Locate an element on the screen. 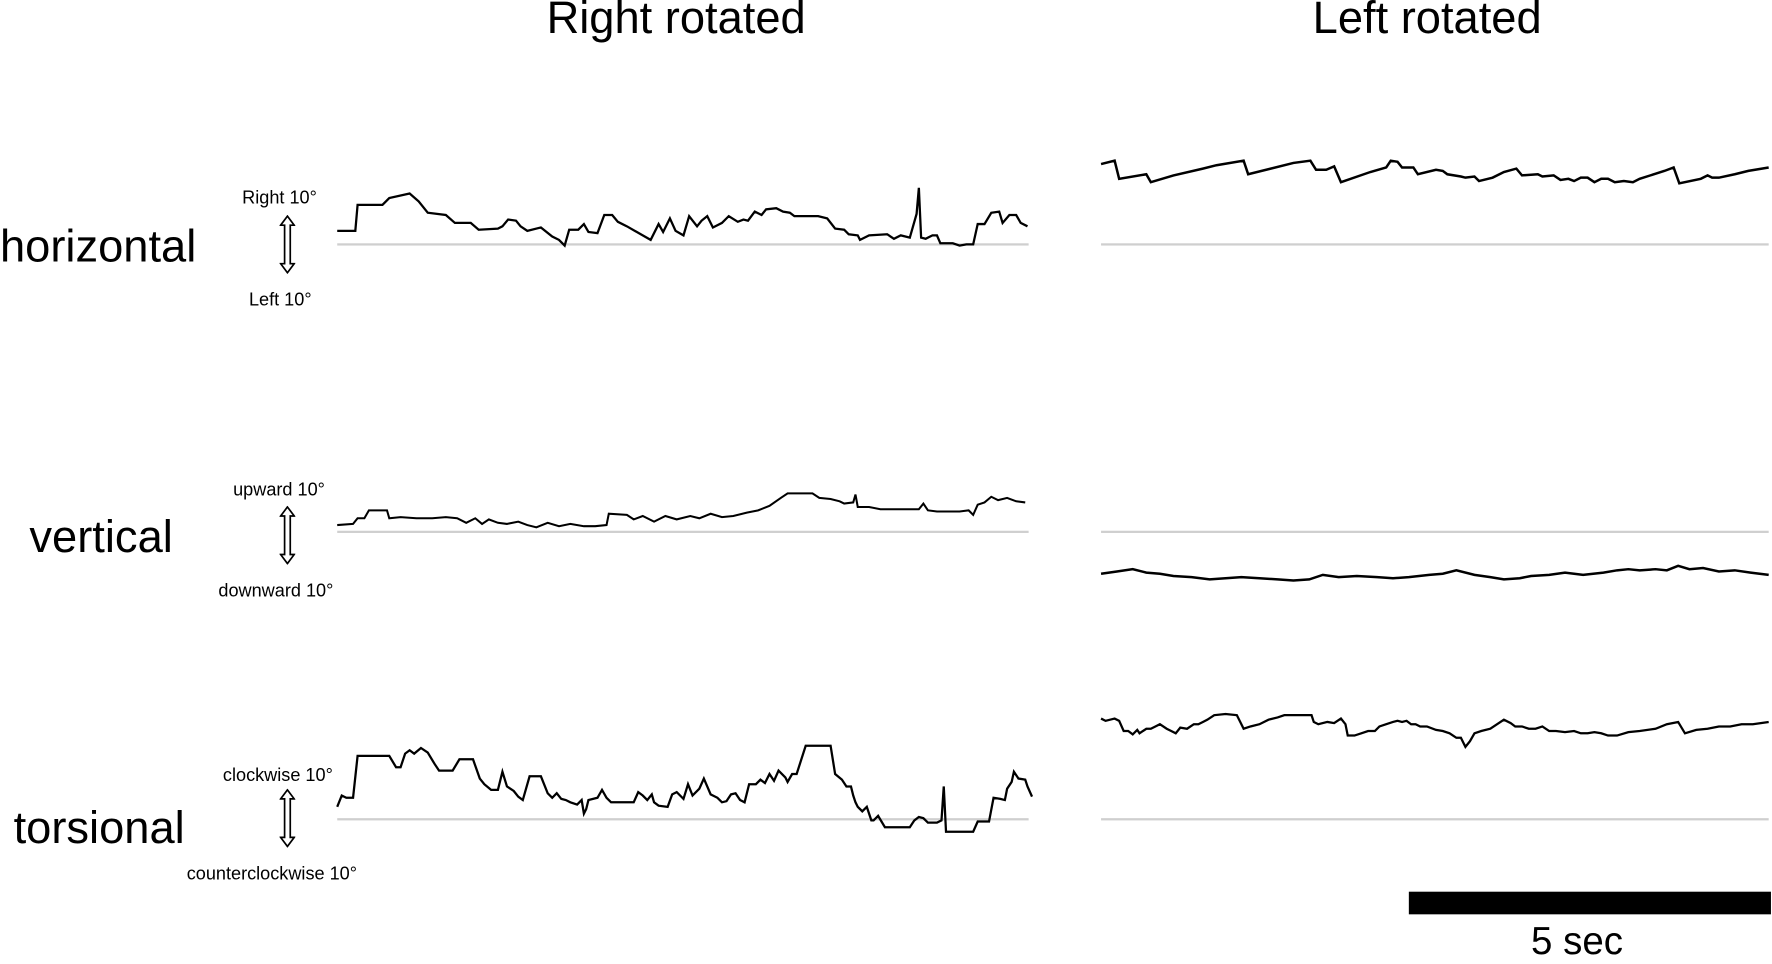  scale-bottom-label-torsional: counterclockwise 10° is located at coordinates (271, 874).